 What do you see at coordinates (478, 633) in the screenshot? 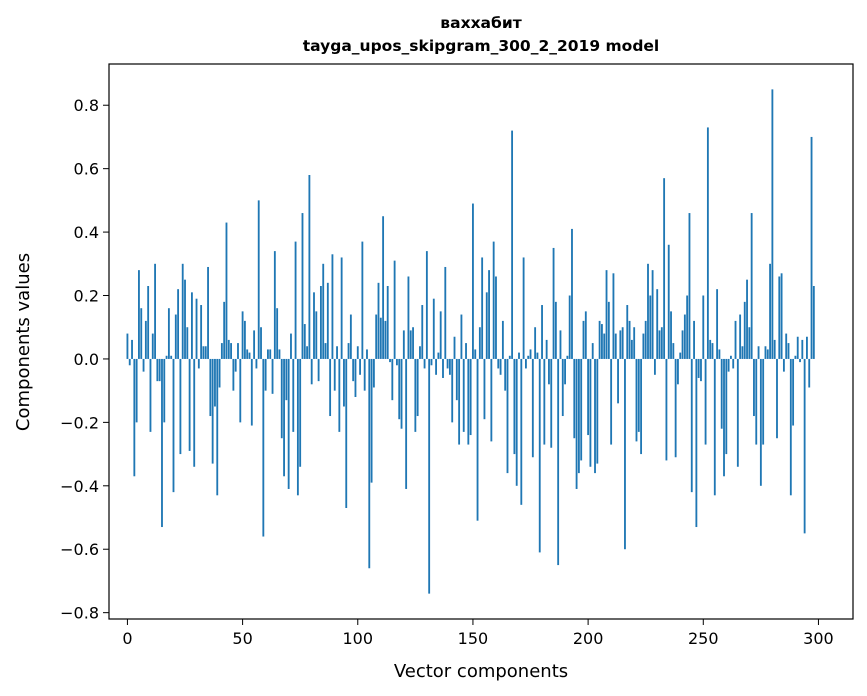
I see `x-axis-ticks: 0 50 100 150 200 250 300` at bounding box center [478, 633].